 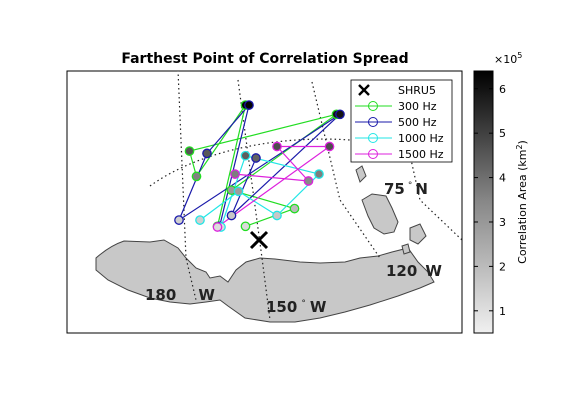 I want to click on colorbar-multiplier: ×10⁵, so click(x=508, y=58).